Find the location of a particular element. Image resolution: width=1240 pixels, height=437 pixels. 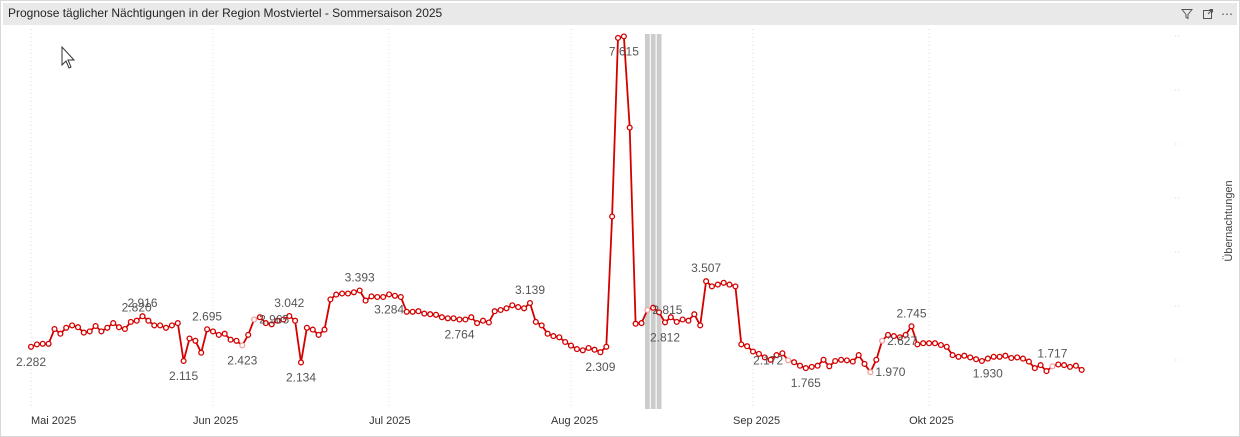

data-label: 2.820 is located at coordinates (137, 308).